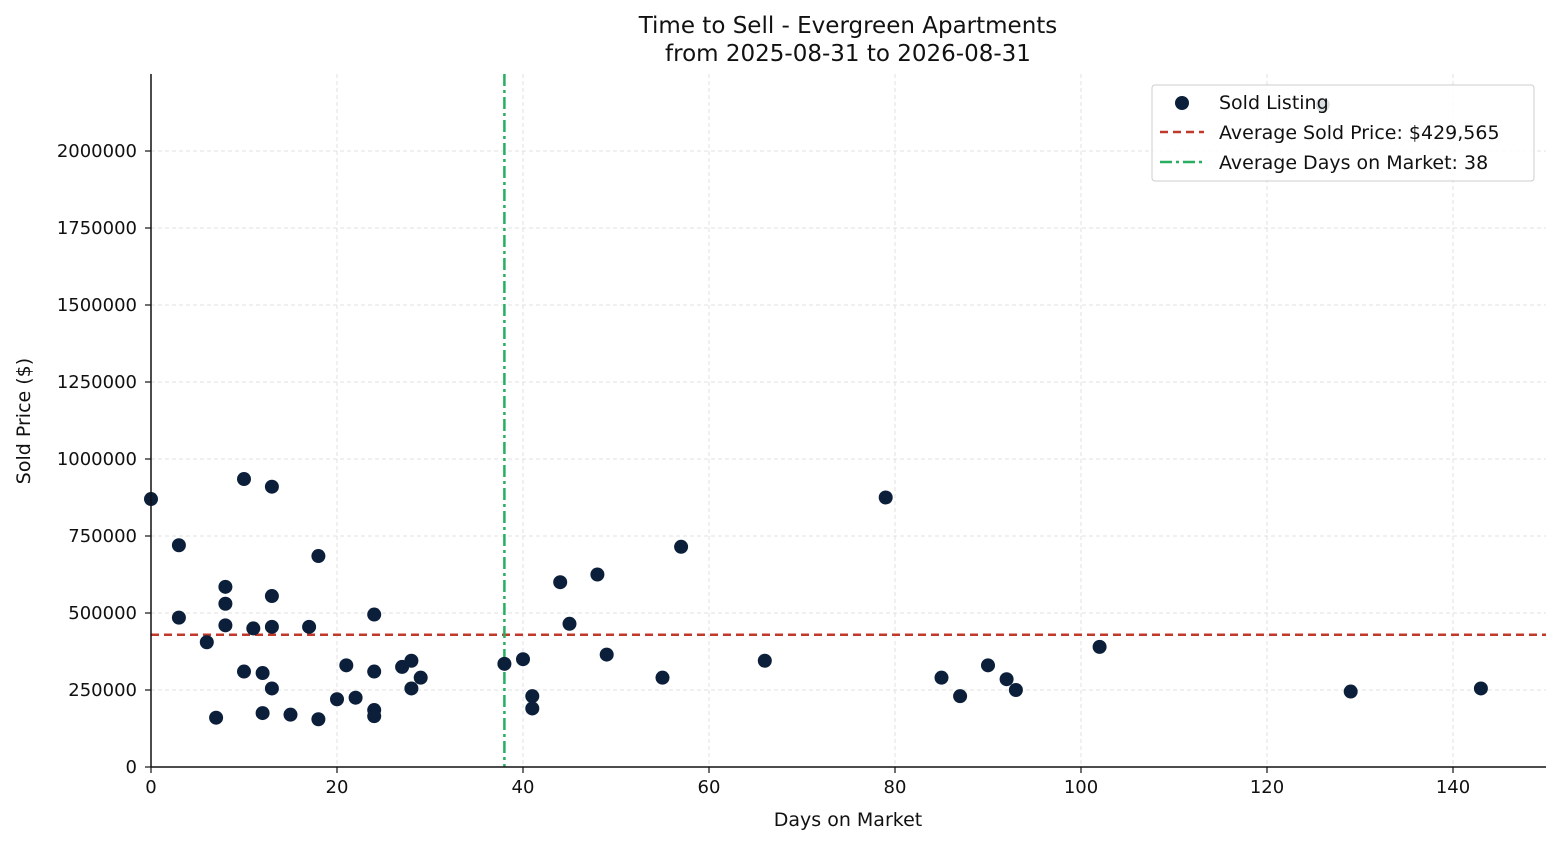 The image size is (1560, 845). Describe the element at coordinates (848, 26) in the screenshot. I see `chart-title: Time to Sell - Evergreen Apartments` at that location.